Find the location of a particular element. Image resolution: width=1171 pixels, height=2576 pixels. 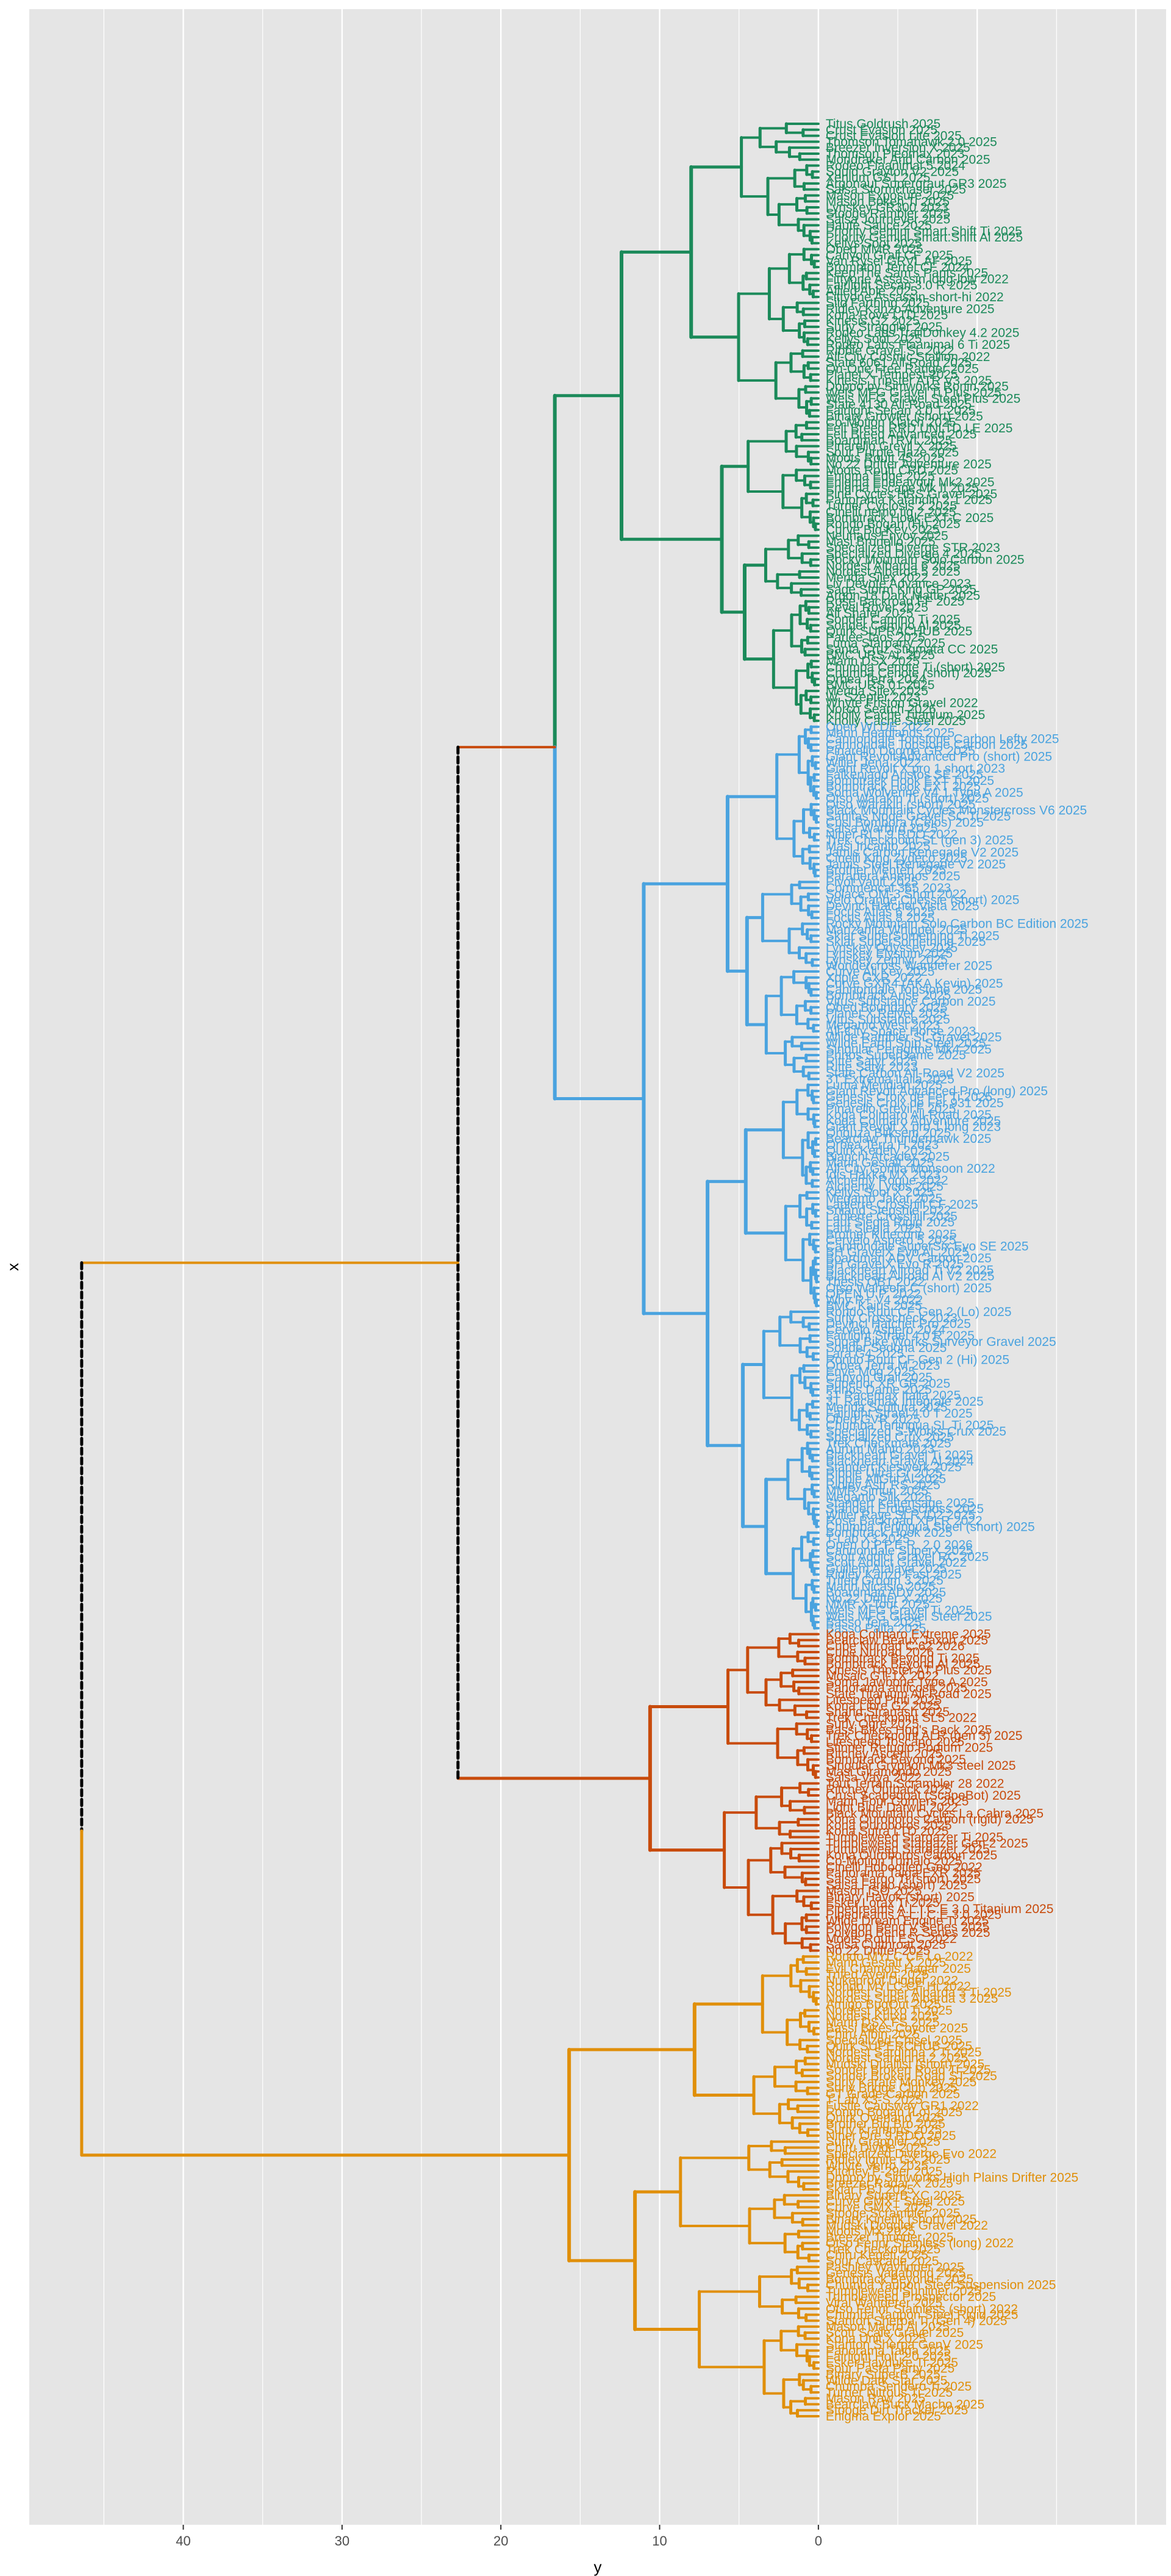

leaf-label: State Titanium All-Road 2025 is located at coordinates (909, 1694).